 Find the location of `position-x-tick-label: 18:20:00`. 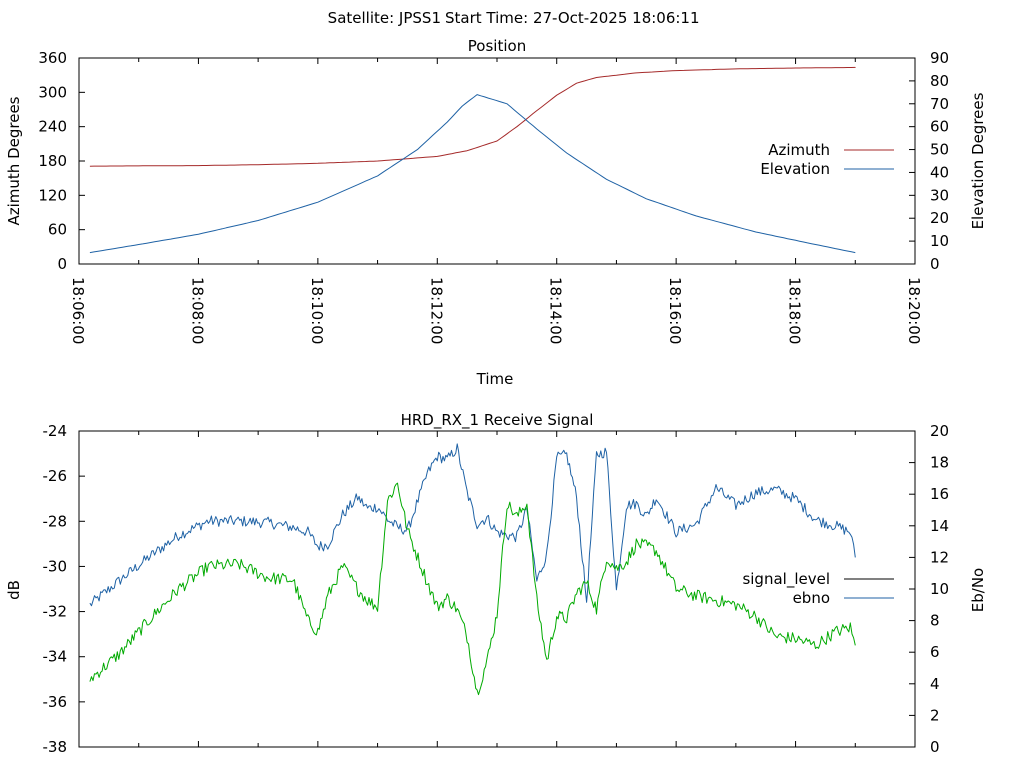

position-x-tick-label: 18:20:00 is located at coordinates (914, 310).